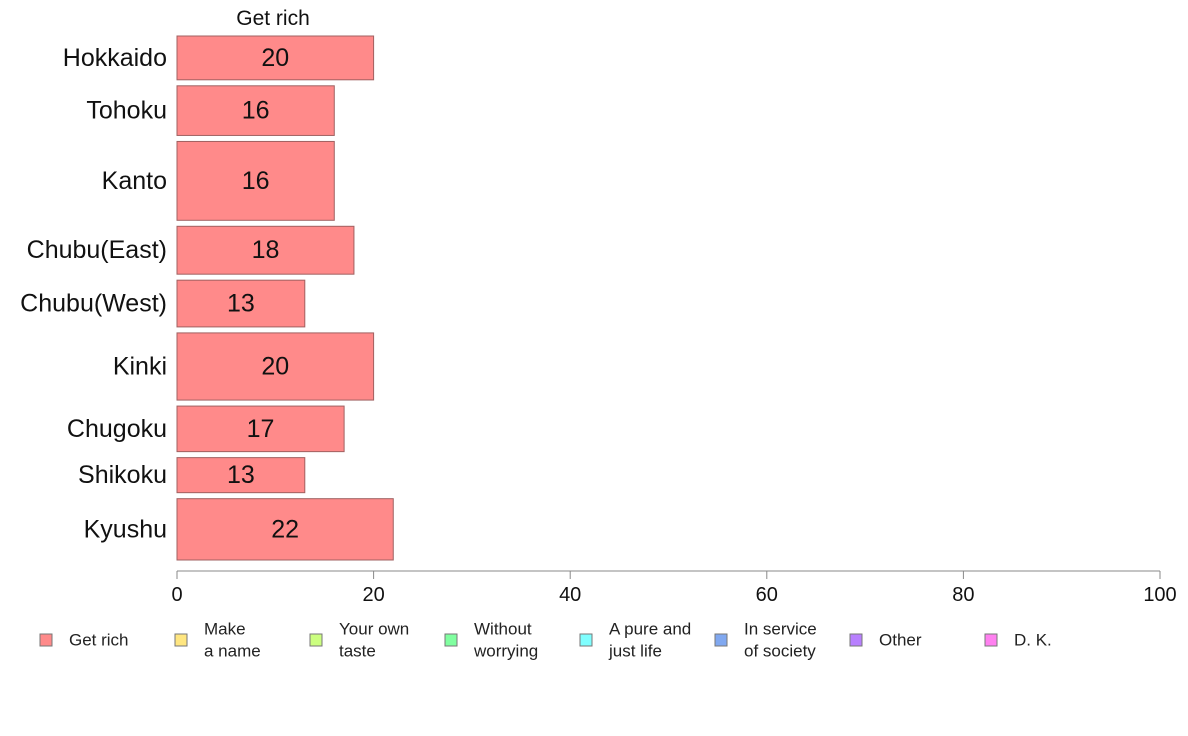 Image resolution: width=1188 pixels, height=736 pixels. What do you see at coordinates (780, 629) in the screenshot?
I see `legend-label: In service` at bounding box center [780, 629].